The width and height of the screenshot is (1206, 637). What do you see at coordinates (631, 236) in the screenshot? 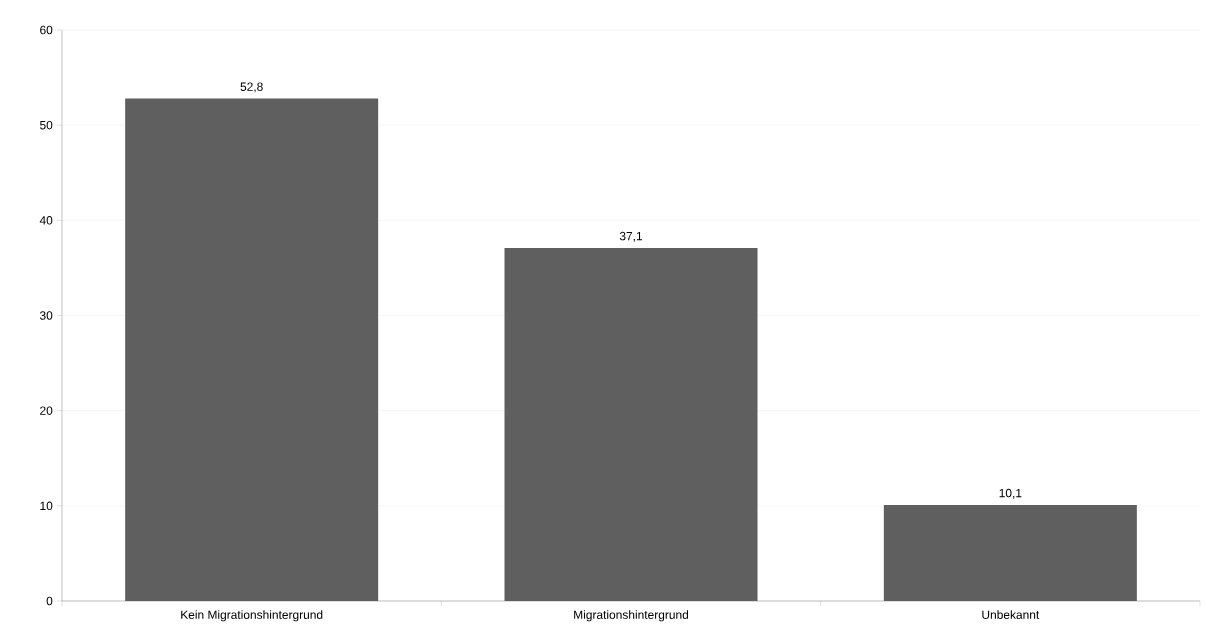
I see `data-label: 37,1` at bounding box center [631, 236].